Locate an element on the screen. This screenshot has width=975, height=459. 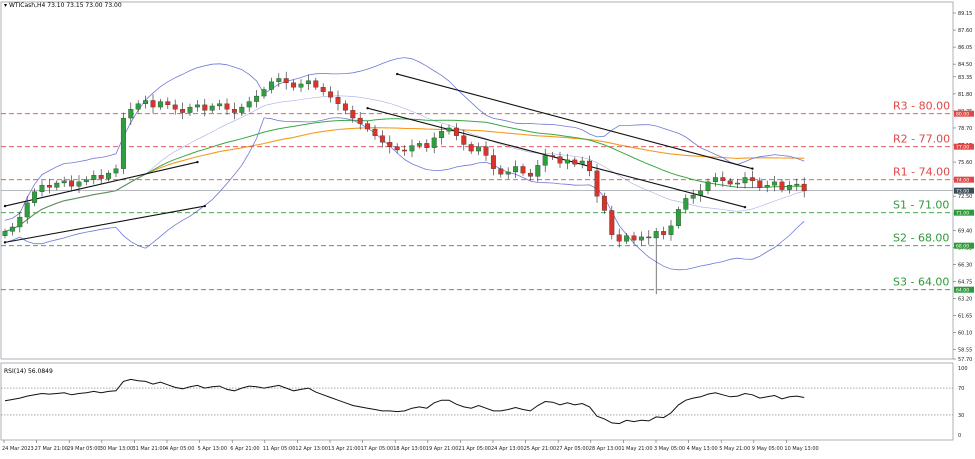
current-price-tag-bg is located at coordinates (964, 190).